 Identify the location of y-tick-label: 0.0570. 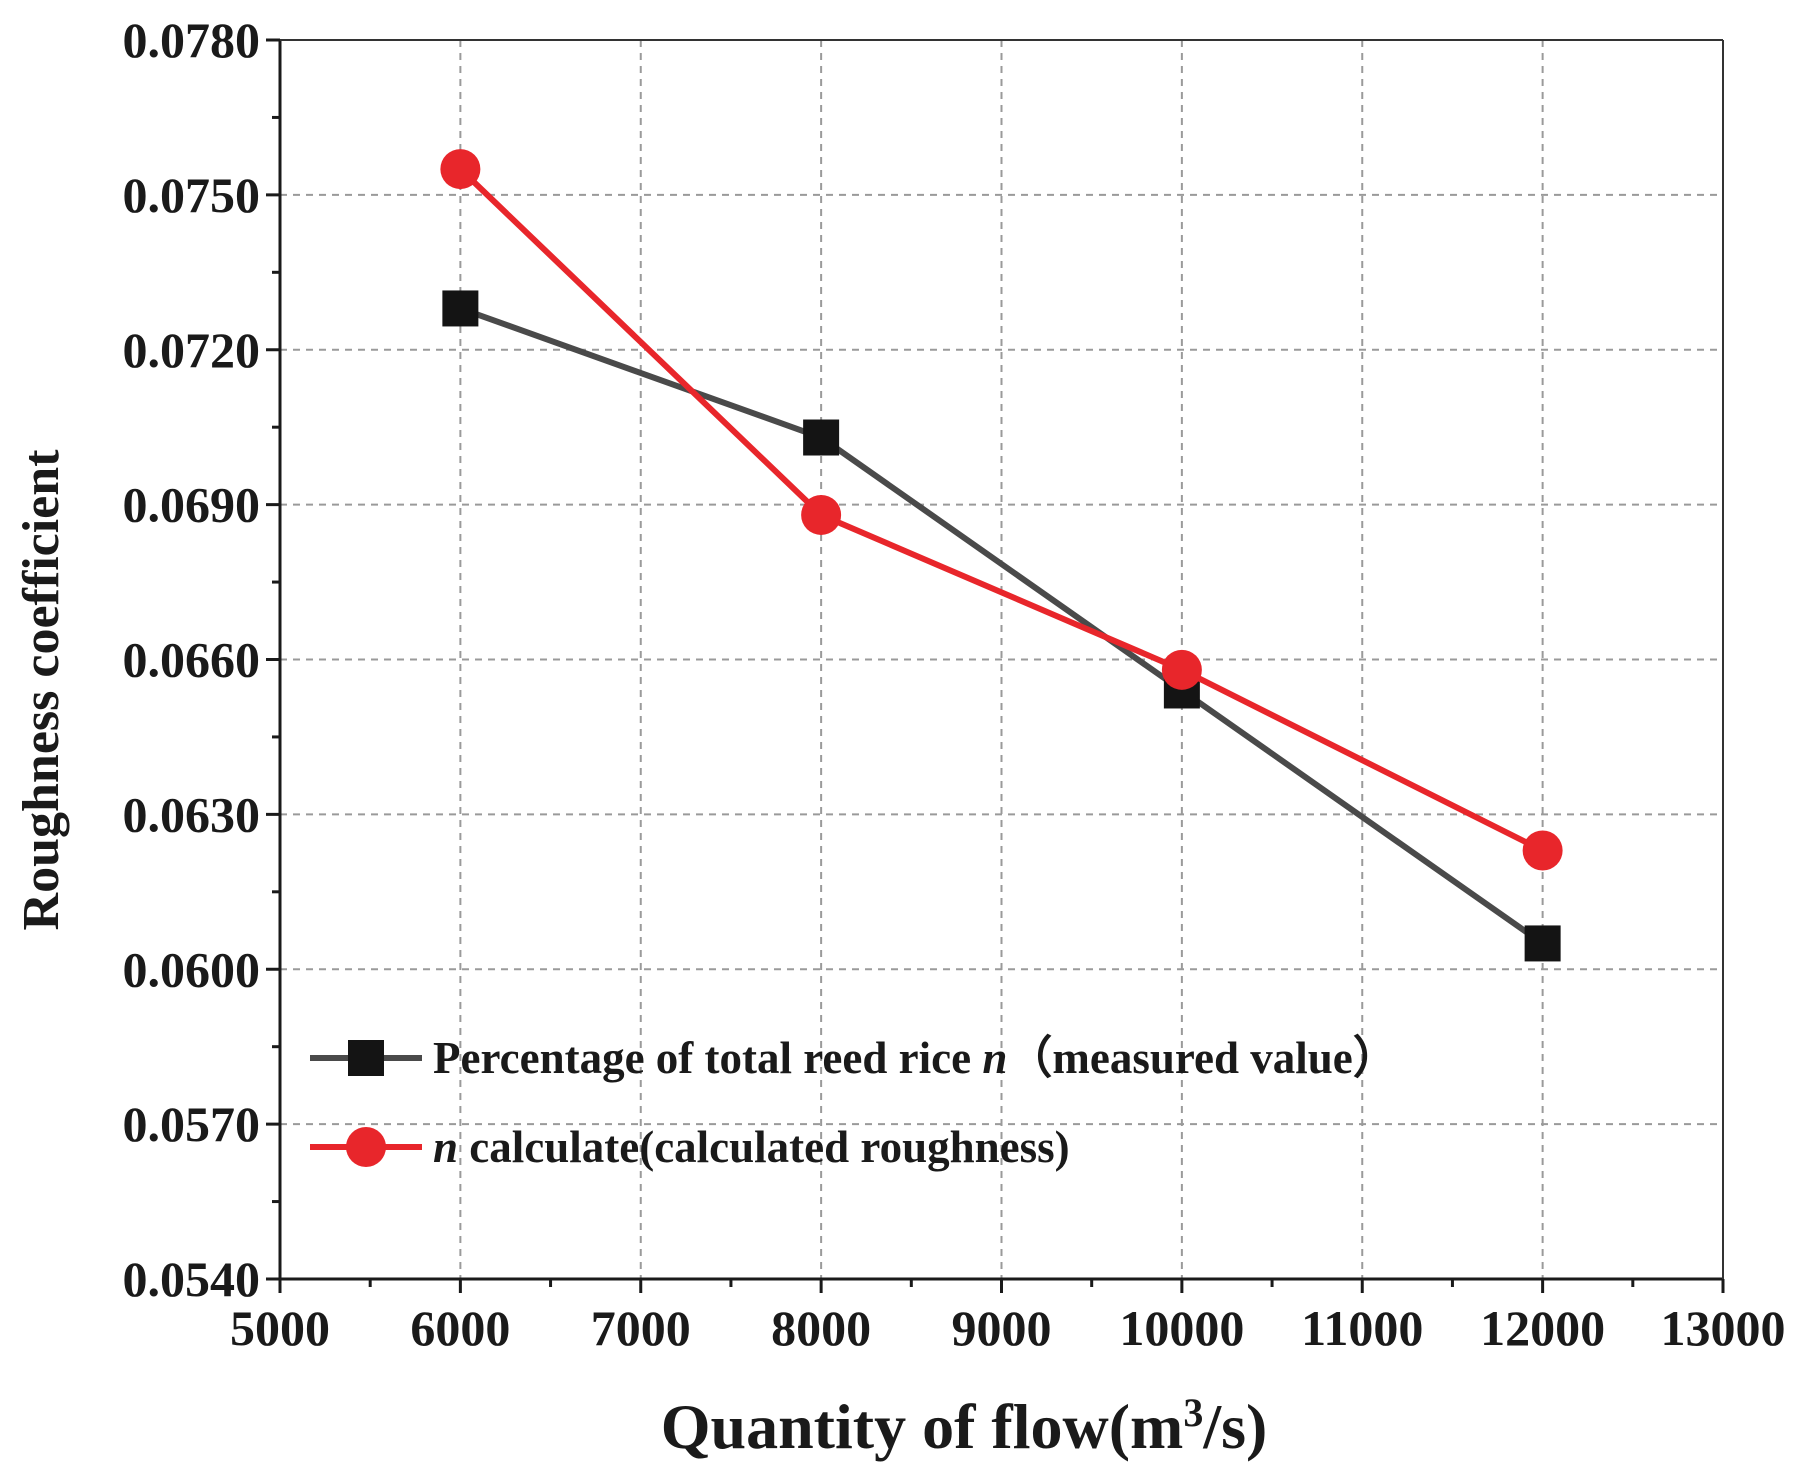
(192, 1124).